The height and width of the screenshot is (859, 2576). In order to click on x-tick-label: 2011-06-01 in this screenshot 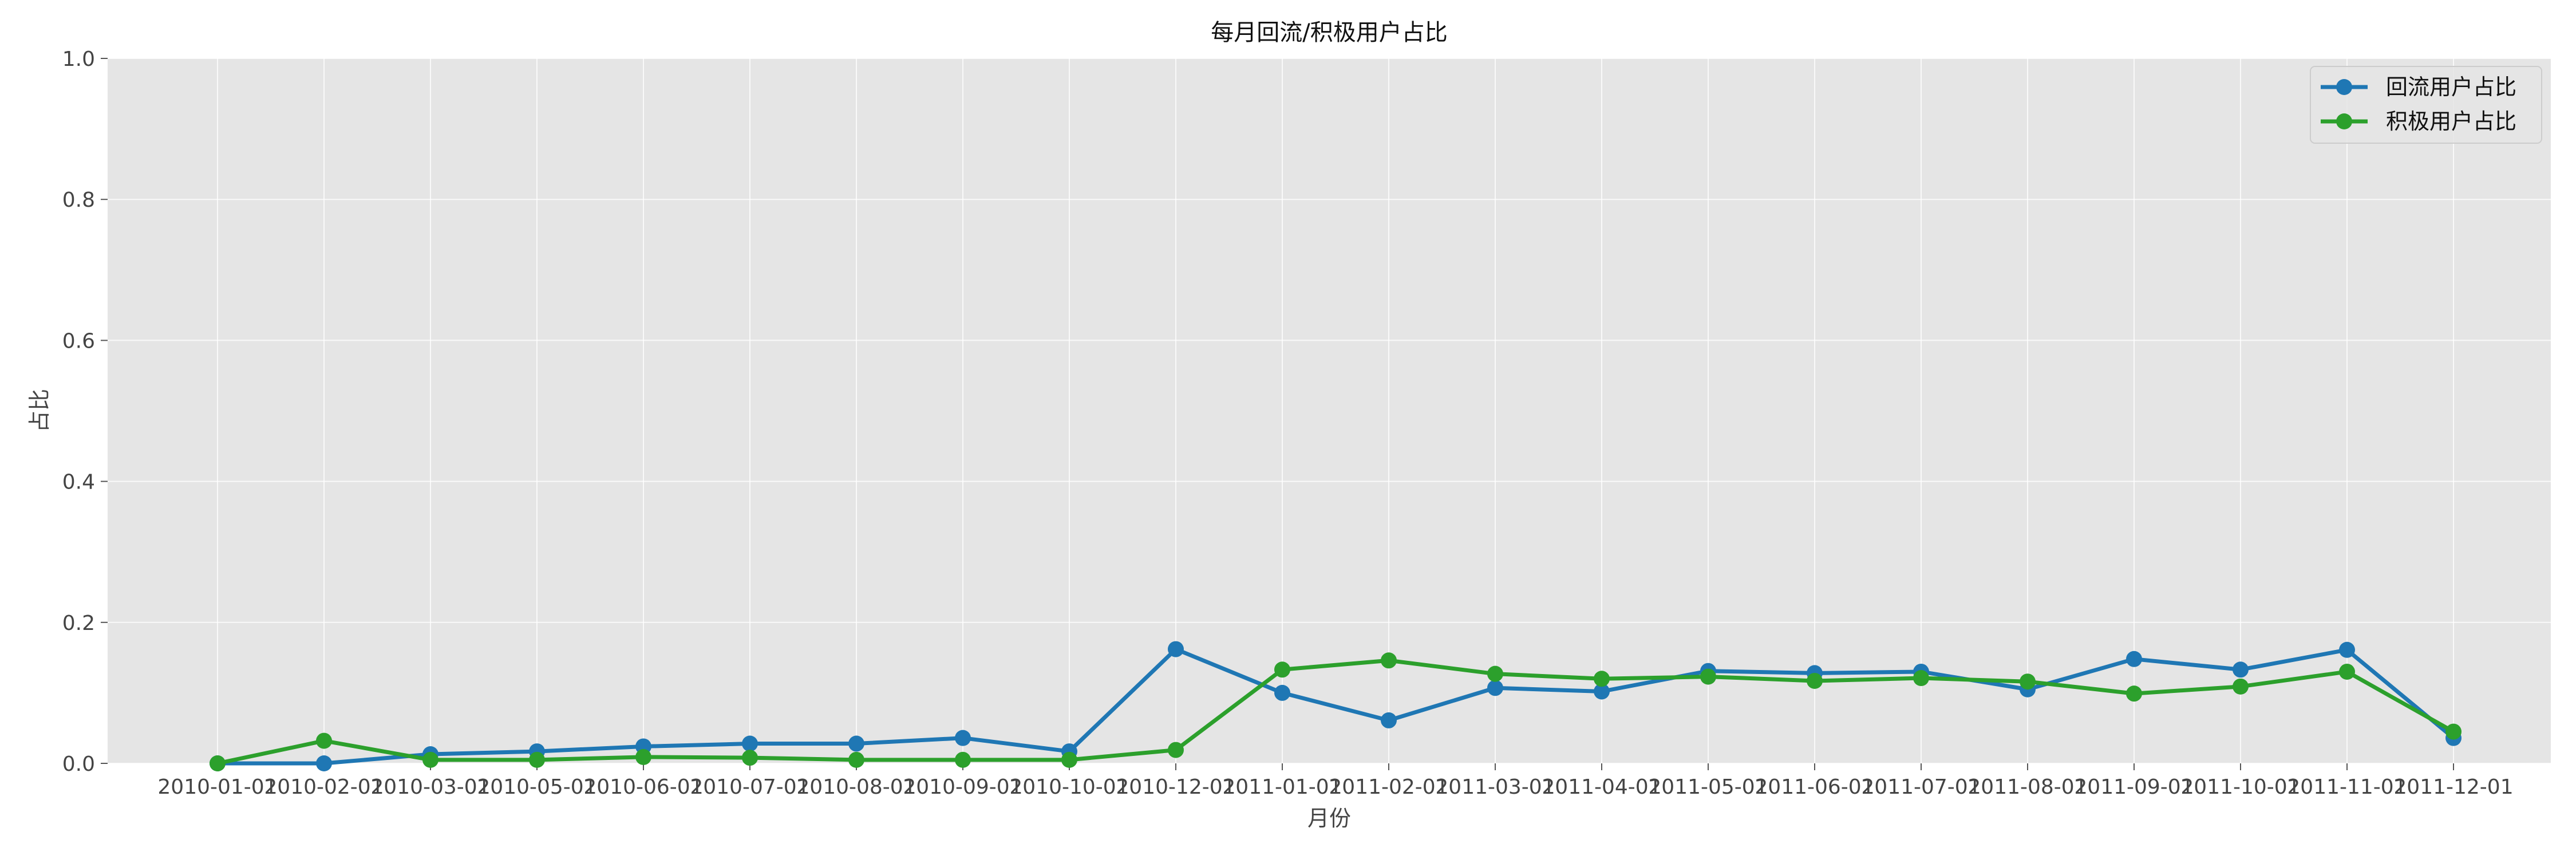, I will do `click(1814, 787)`.